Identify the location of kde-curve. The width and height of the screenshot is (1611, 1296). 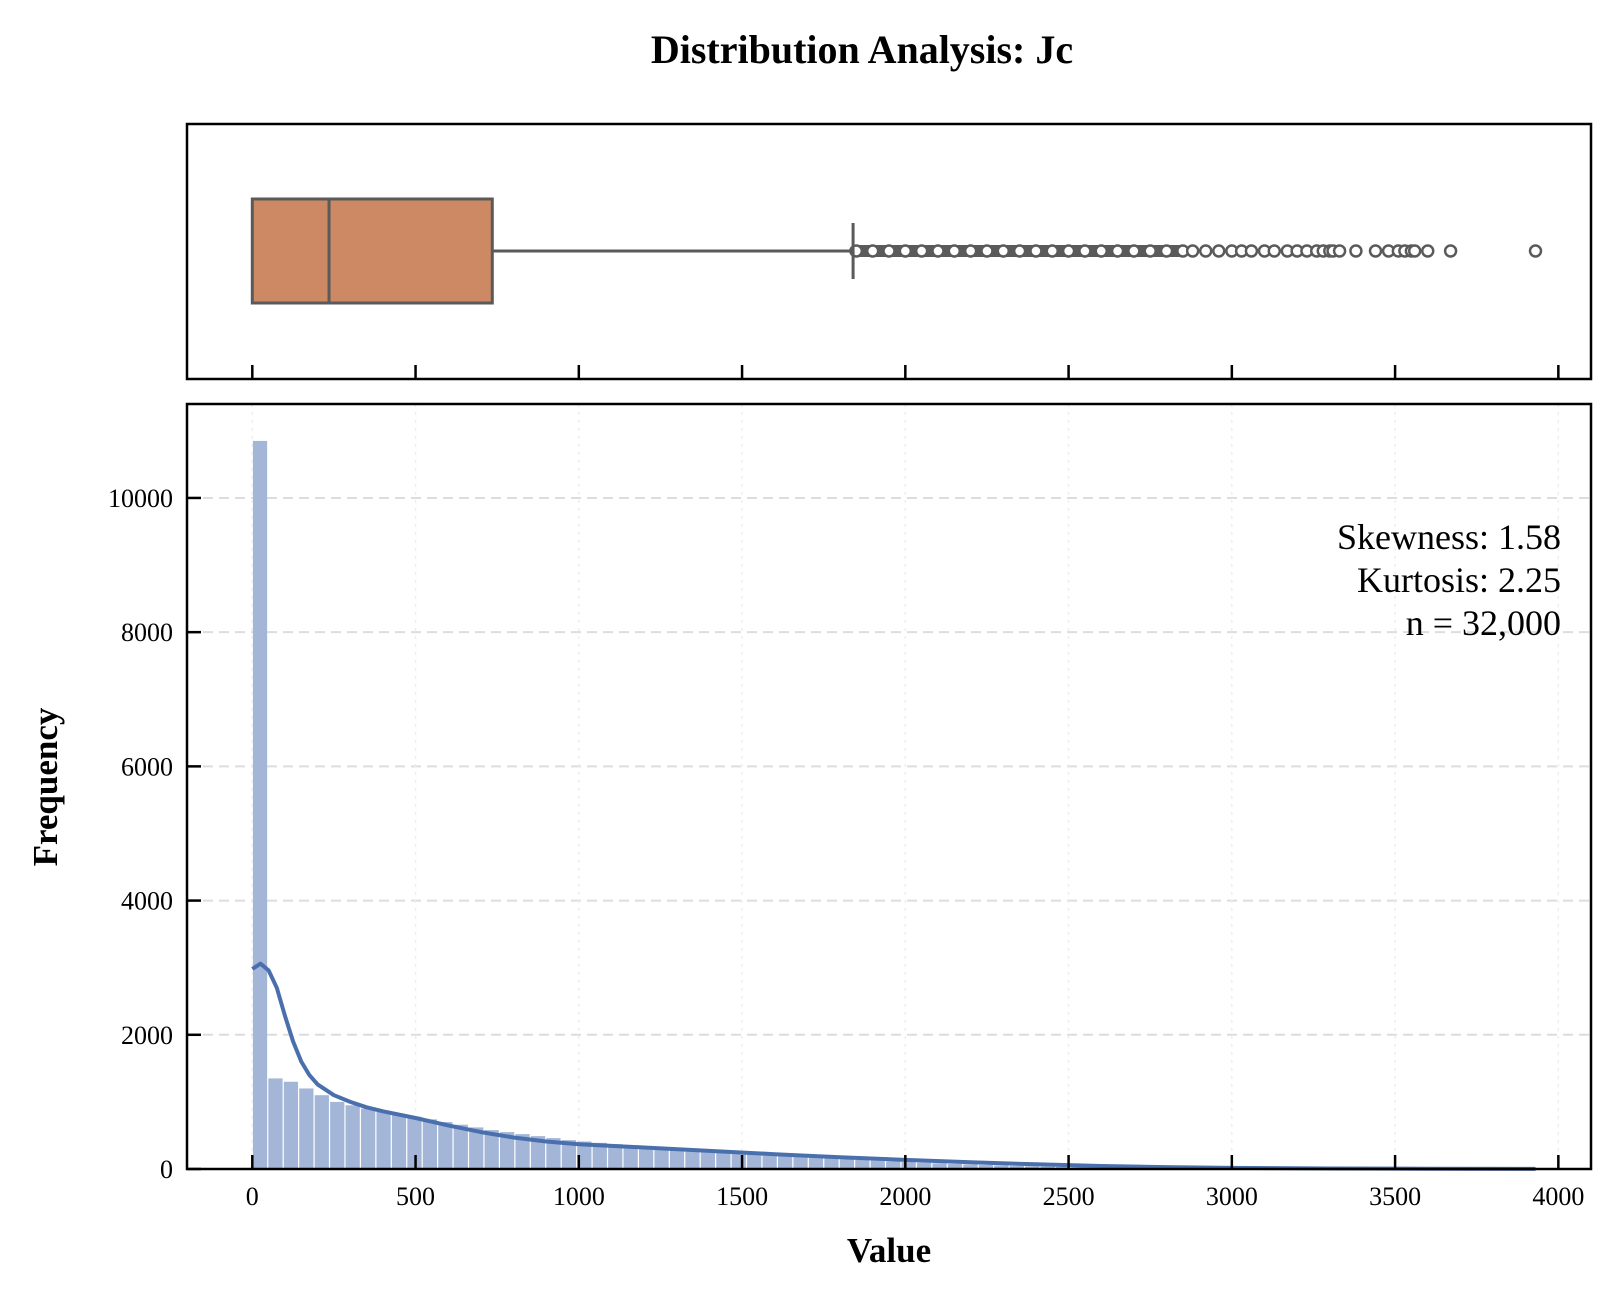
(893, 1066).